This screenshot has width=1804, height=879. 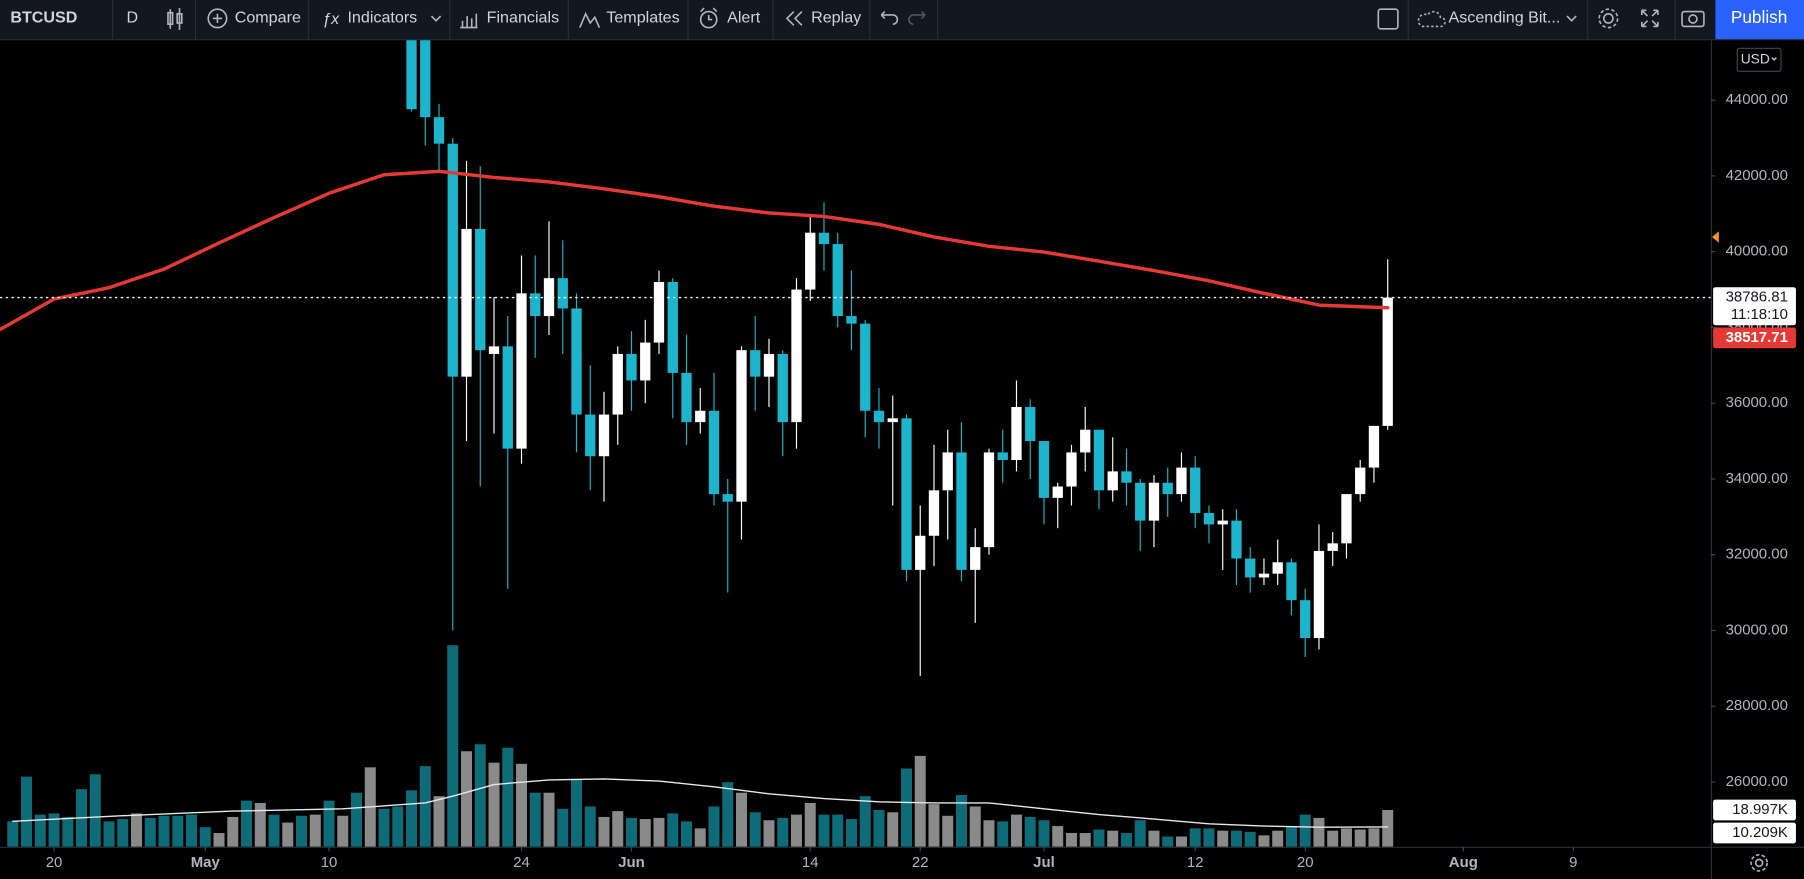 What do you see at coordinates (1757, 99) in the screenshot?
I see `y-tick-label: 44000.00` at bounding box center [1757, 99].